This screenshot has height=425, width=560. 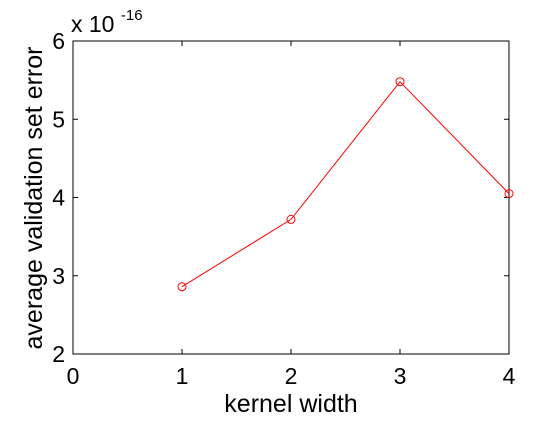 What do you see at coordinates (73, 376) in the screenshot?
I see `x-tick-label: 0` at bounding box center [73, 376].